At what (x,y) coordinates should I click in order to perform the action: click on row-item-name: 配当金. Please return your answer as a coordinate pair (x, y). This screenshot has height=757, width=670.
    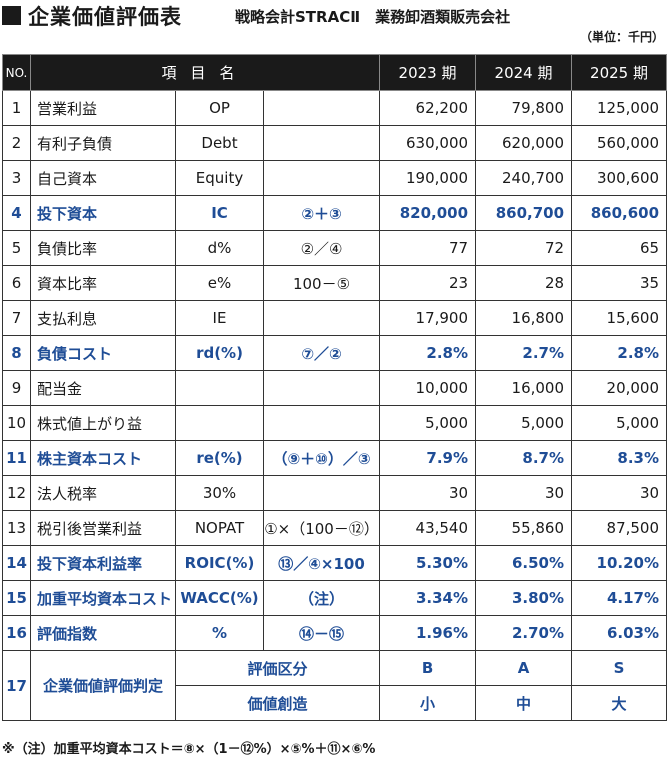
    Looking at the image, I should click on (103, 388).